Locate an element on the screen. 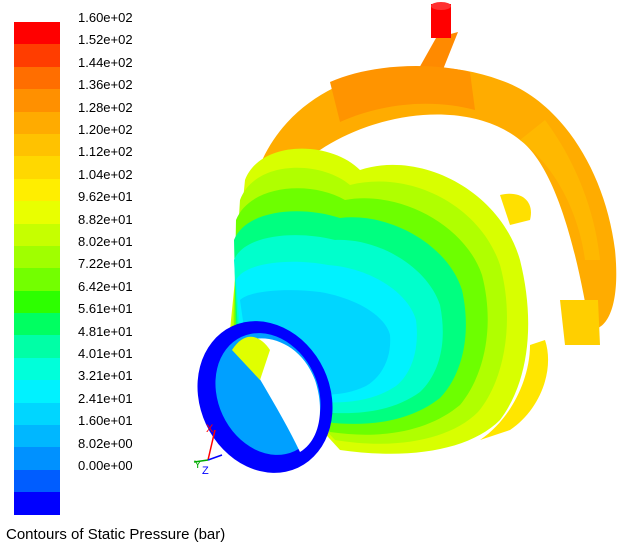  legend-value-label: 2.41e+01 is located at coordinates (105, 398).